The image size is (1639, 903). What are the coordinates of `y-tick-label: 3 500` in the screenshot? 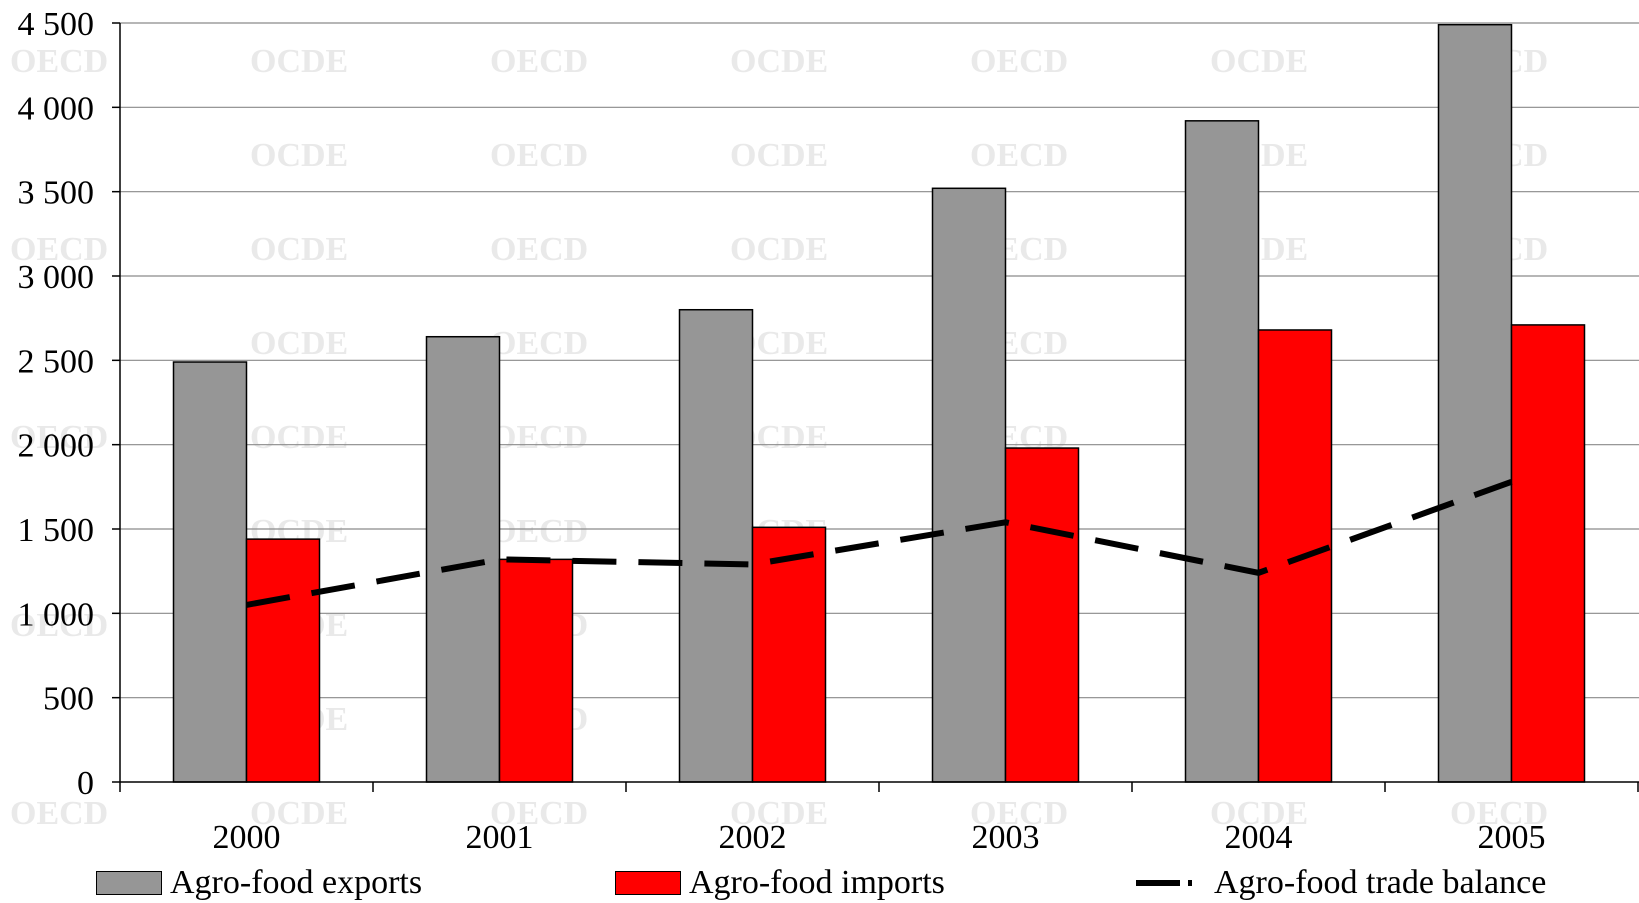 It's located at (56, 193).